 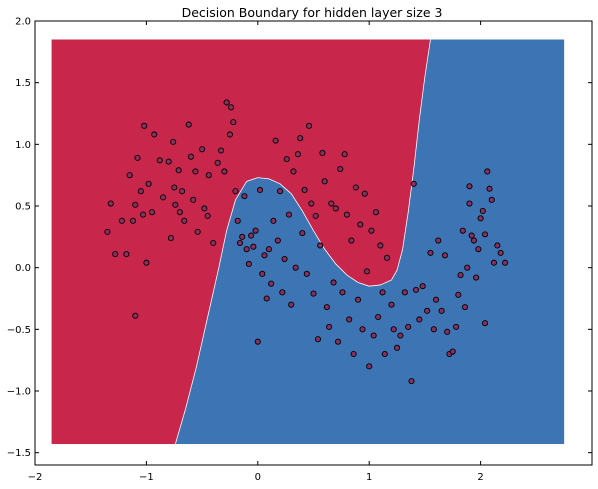 What do you see at coordinates (23, 22) in the screenshot?
I see `y-tick-label: 2.0` at bounding box center [23, 22].